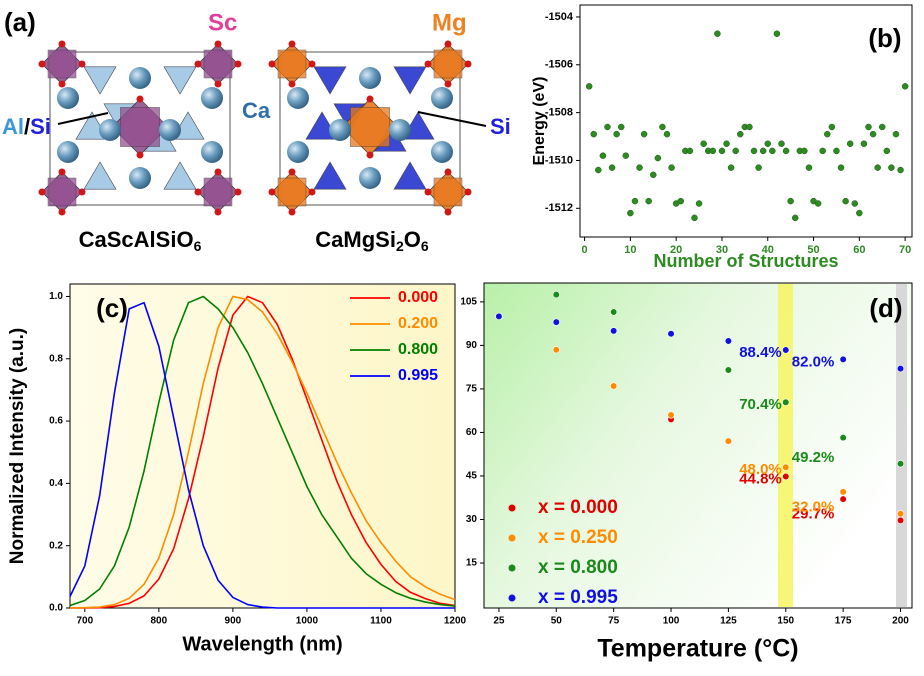 This screenshot has height=676, width=924. I want to click on x-axis-title: Temperature (°C), so click(697, 649).